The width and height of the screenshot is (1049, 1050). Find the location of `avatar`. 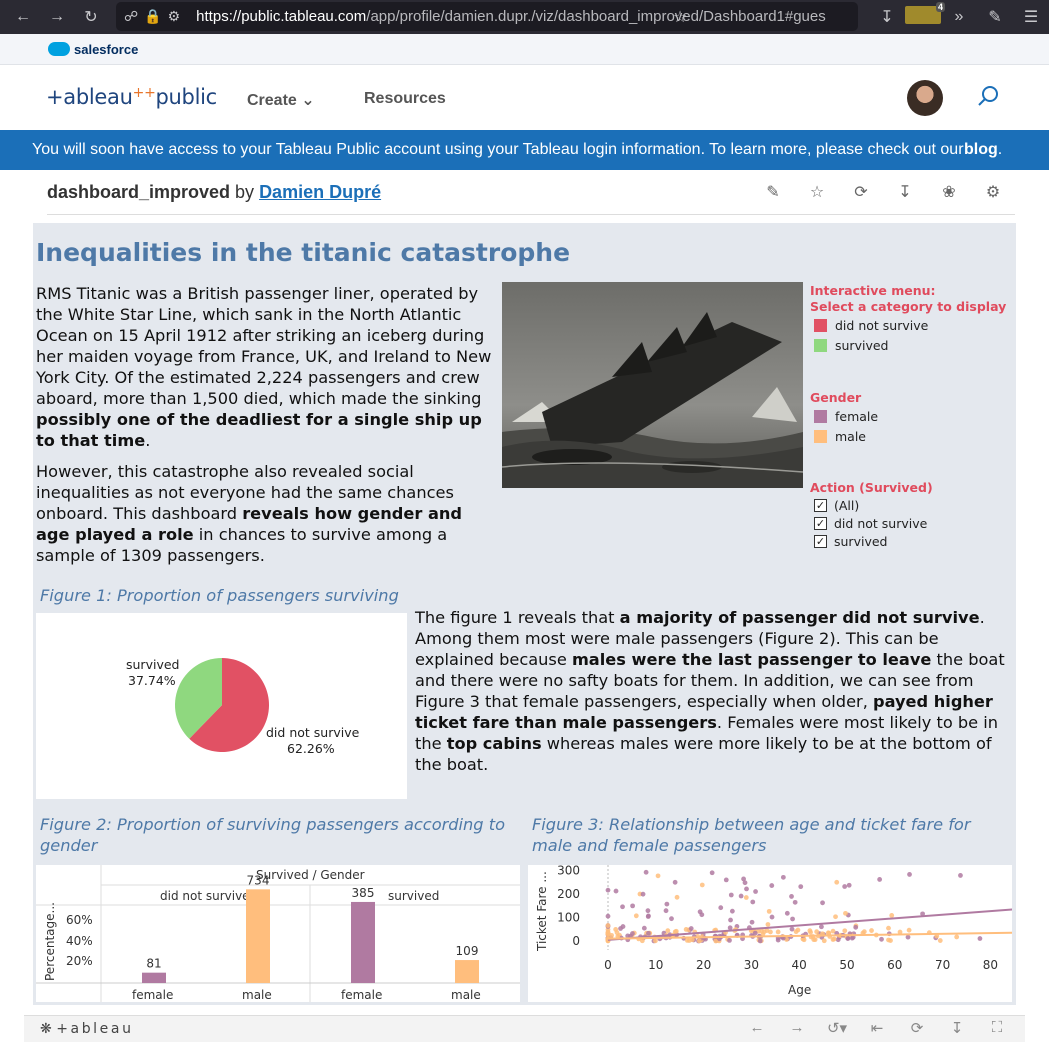

avatar is located at coordinates (925, 98).